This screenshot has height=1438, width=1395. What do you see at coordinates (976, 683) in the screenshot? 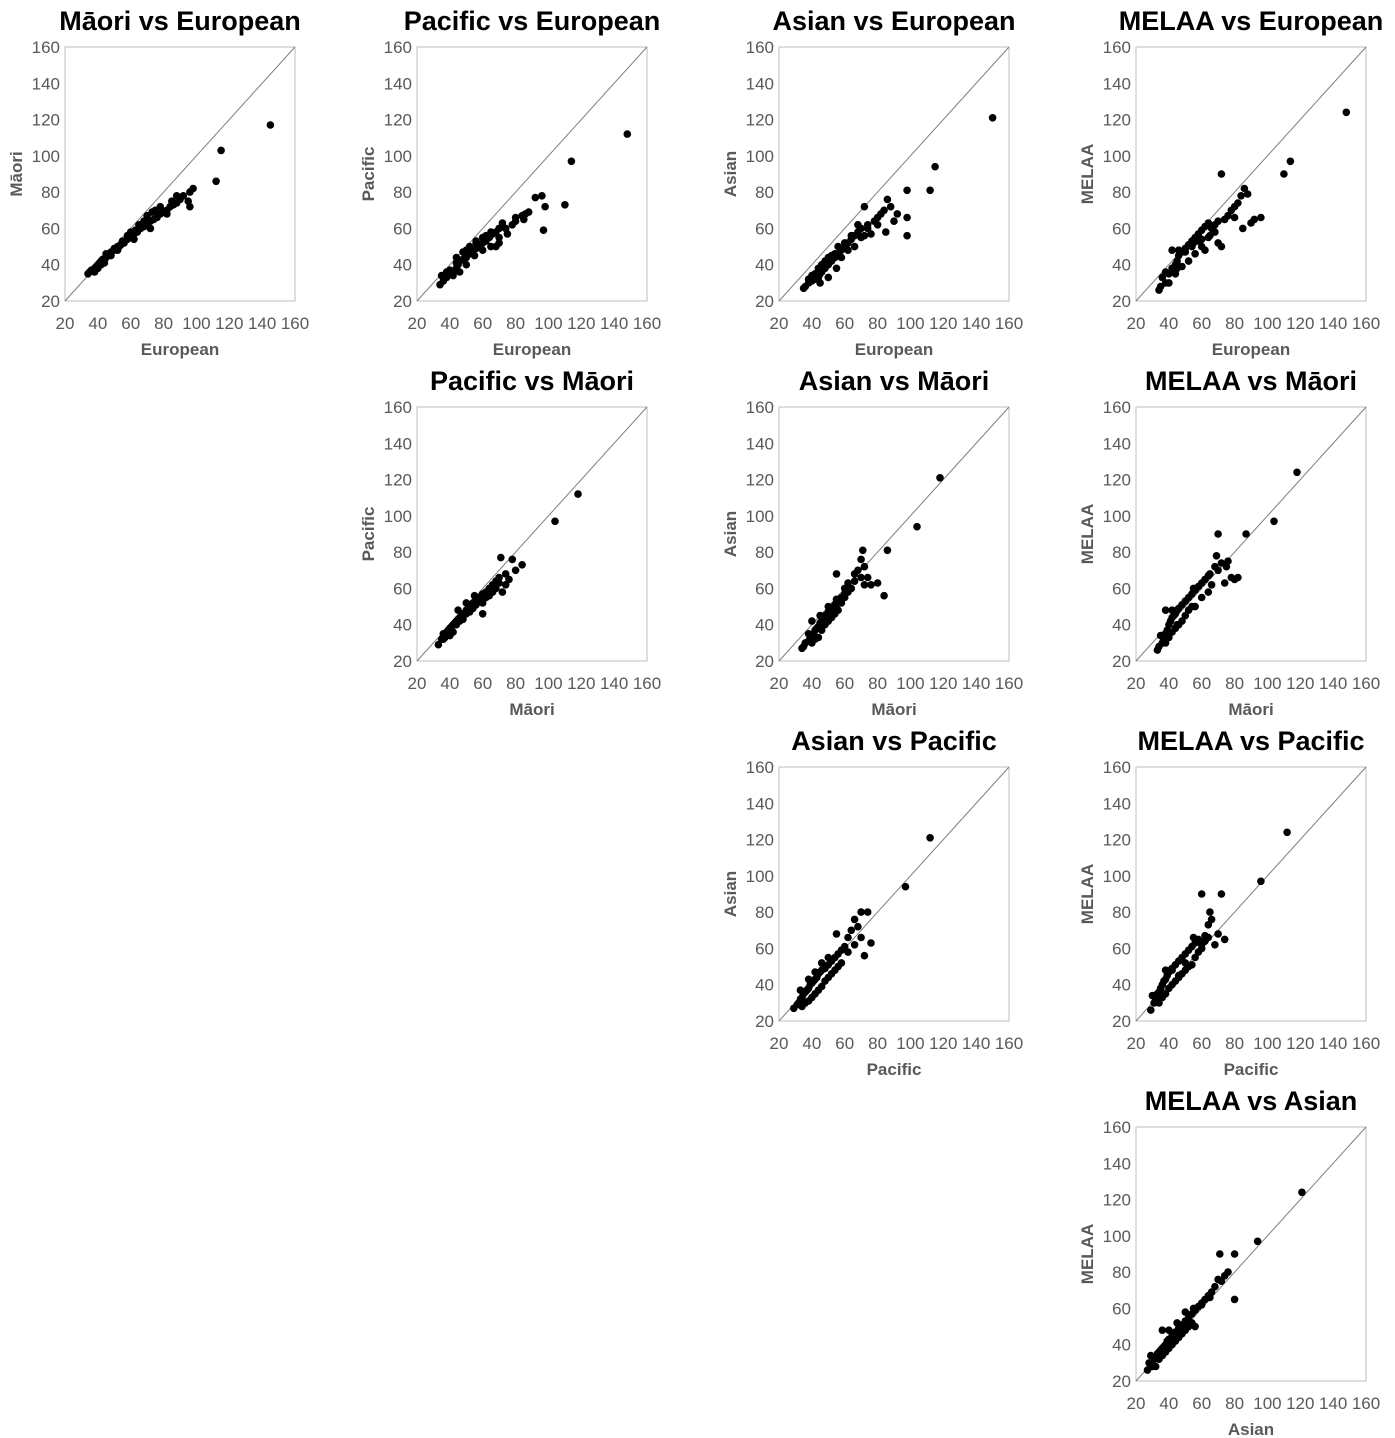
I see `x-tick-label: 140` at bounding box center [976, 683].